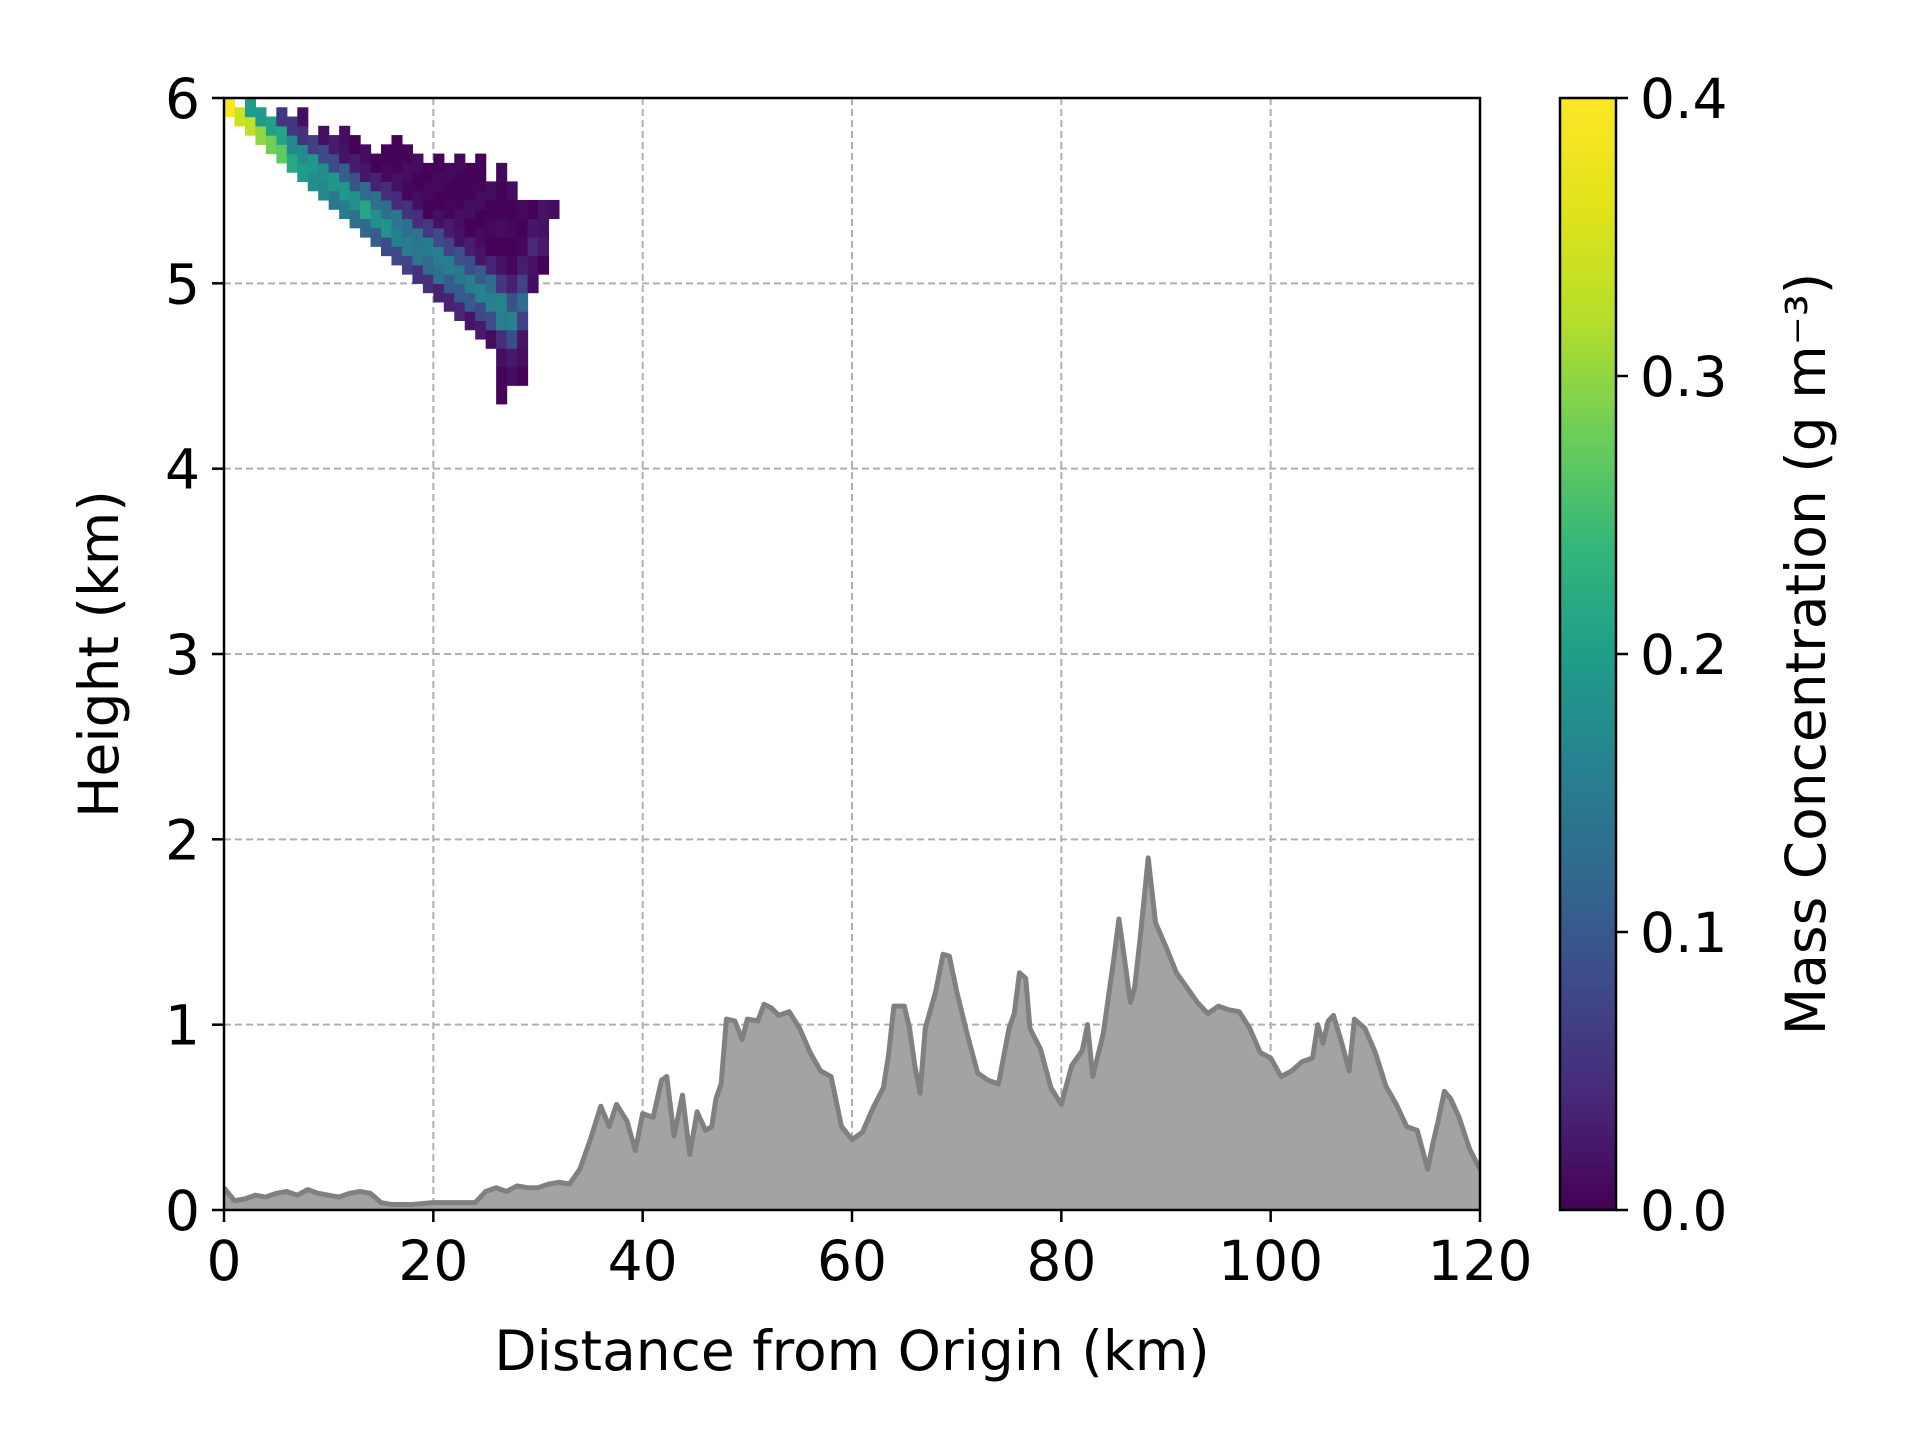 The image size is (1920, 1445). I want to click on colorbar-tick-label: 0.4, so click(1683, 99).